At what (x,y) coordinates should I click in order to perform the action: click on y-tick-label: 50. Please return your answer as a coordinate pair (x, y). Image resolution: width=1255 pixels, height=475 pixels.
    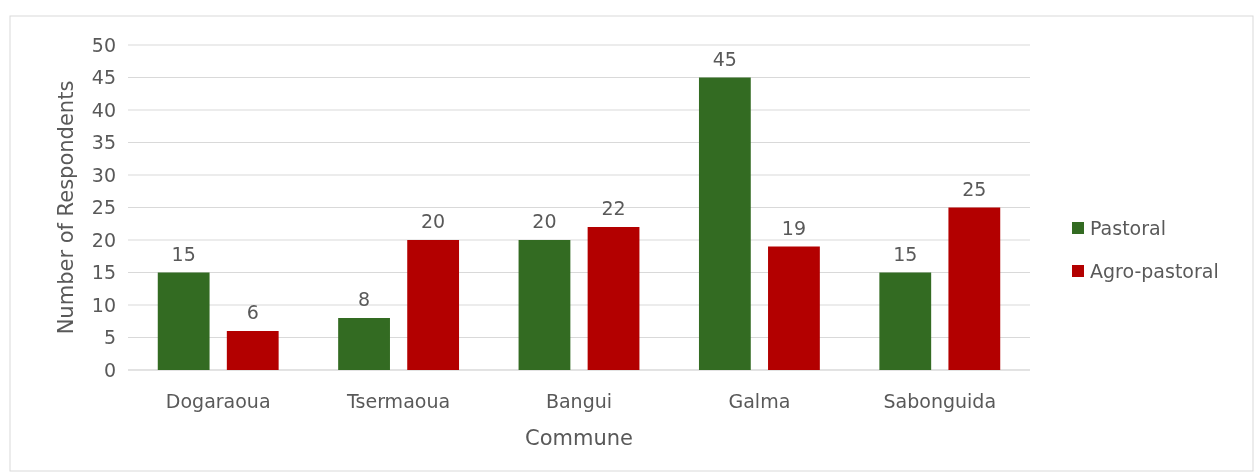
    Looking at the image, I should click on (103, 44).